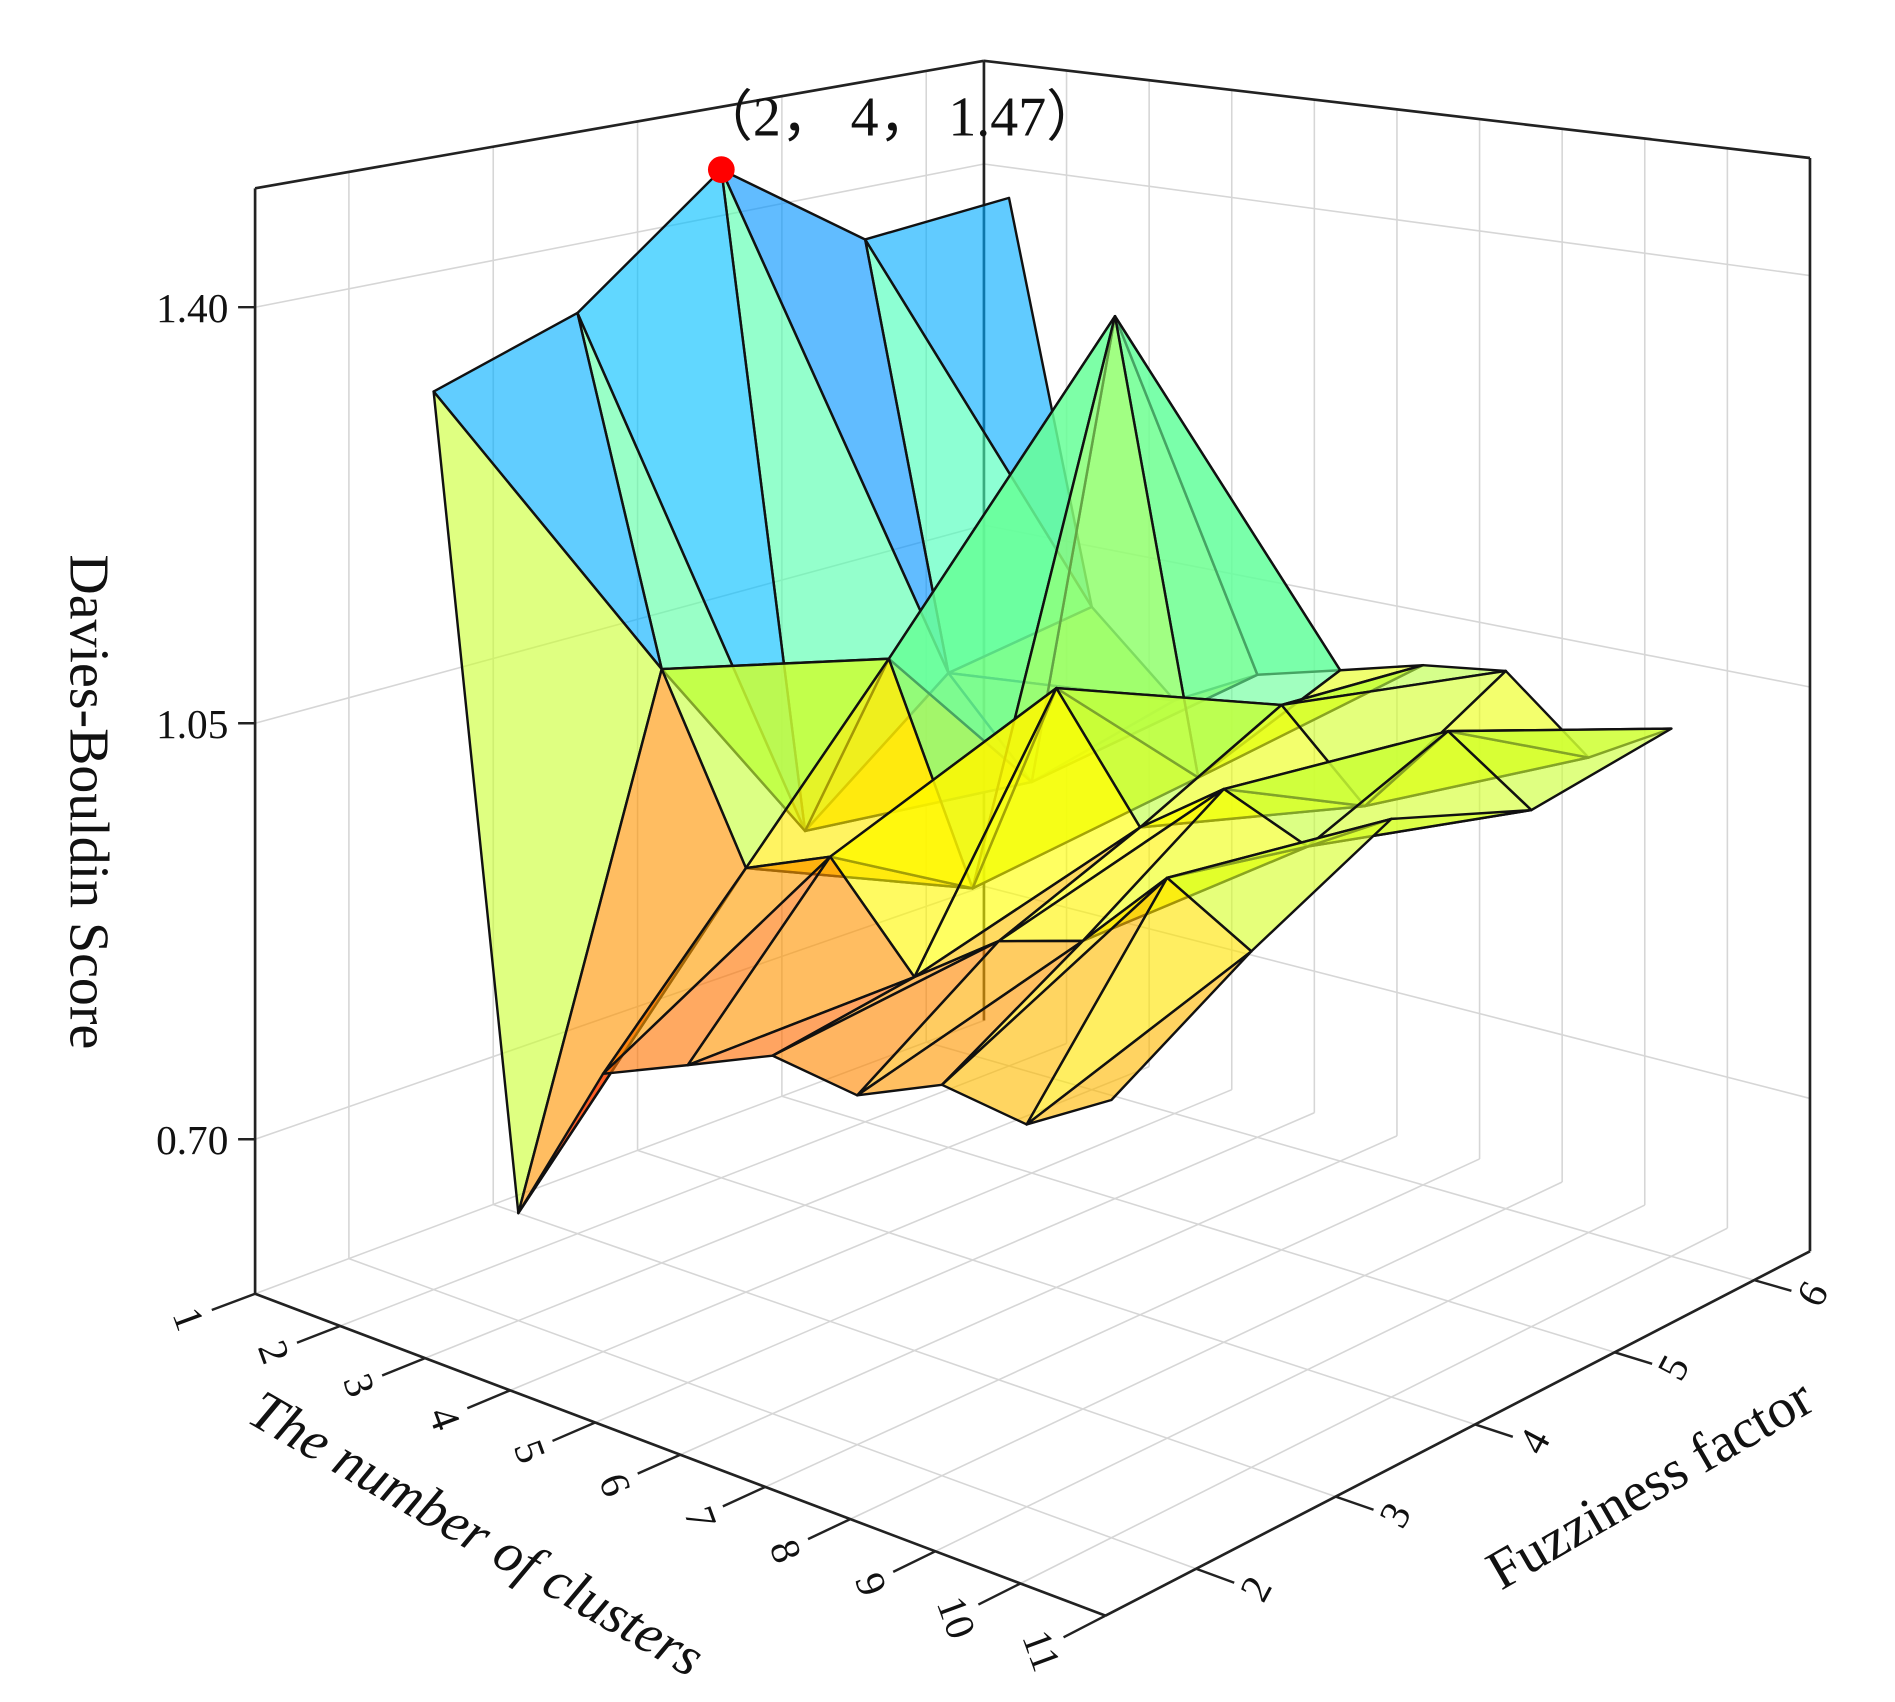 This screenshot has width=1895, height=1702. Describe the element at coordinates (1139, 1038) in the screenshot. I see `surface-facet` at that location.